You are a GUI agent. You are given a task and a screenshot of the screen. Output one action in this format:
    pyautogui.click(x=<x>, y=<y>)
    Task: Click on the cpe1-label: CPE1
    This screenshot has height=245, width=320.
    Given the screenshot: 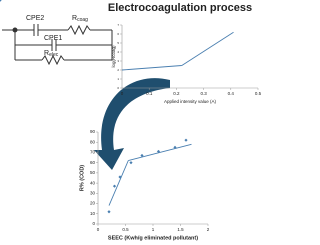 What is the action you would take?
    pyautogui.click(x=53, y=38)
    